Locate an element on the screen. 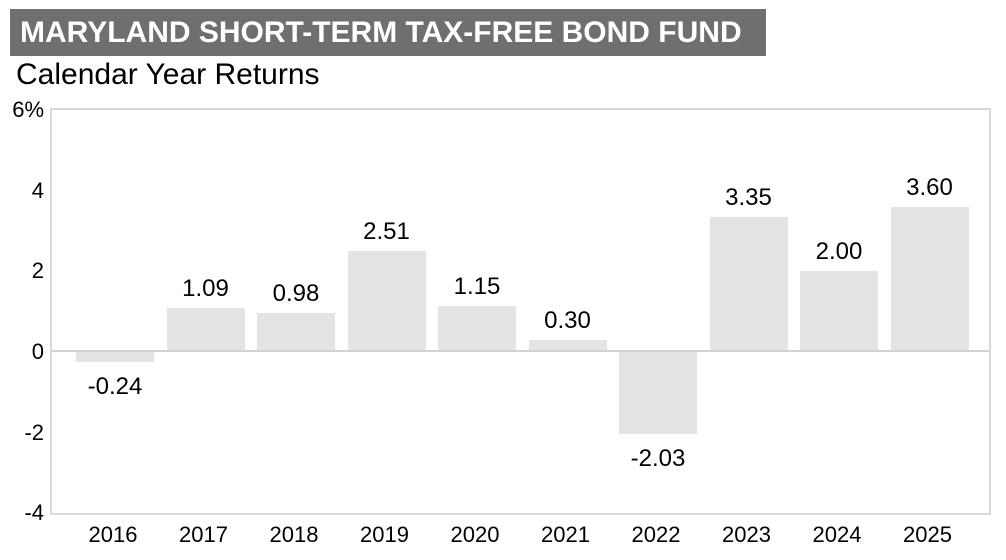 This screenshot has width=1006, height=560. bar-2018 is located at coordinates (296, 332).